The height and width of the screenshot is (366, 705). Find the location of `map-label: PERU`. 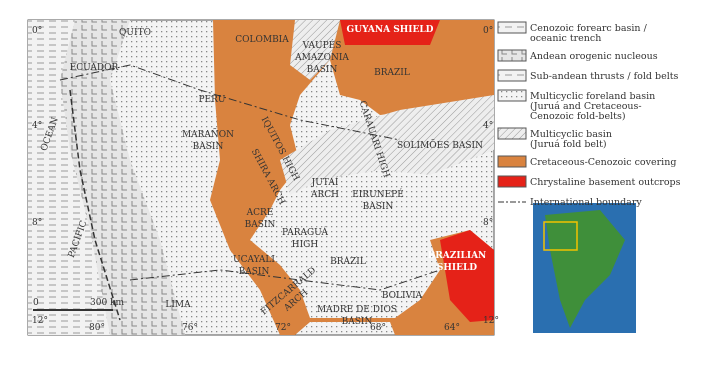

map-label: PERU is located at coordinates (212, 100).